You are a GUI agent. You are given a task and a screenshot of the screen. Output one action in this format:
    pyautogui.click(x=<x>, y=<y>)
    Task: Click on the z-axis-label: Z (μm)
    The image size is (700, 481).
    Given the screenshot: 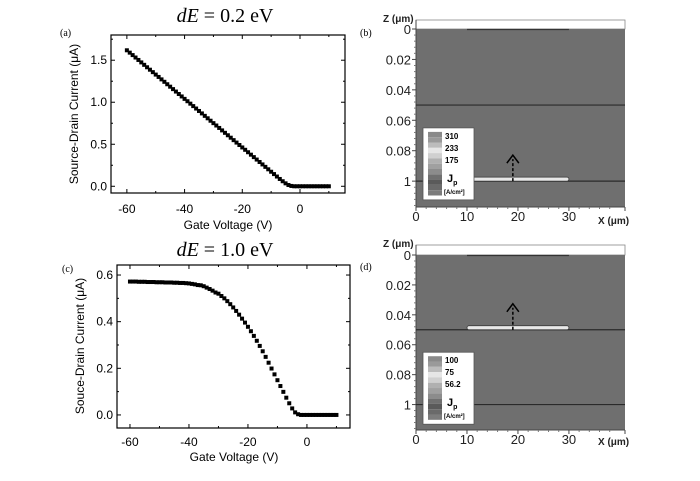 What is the action you would take?
    pyautogui.click(x=398, y=19)
    